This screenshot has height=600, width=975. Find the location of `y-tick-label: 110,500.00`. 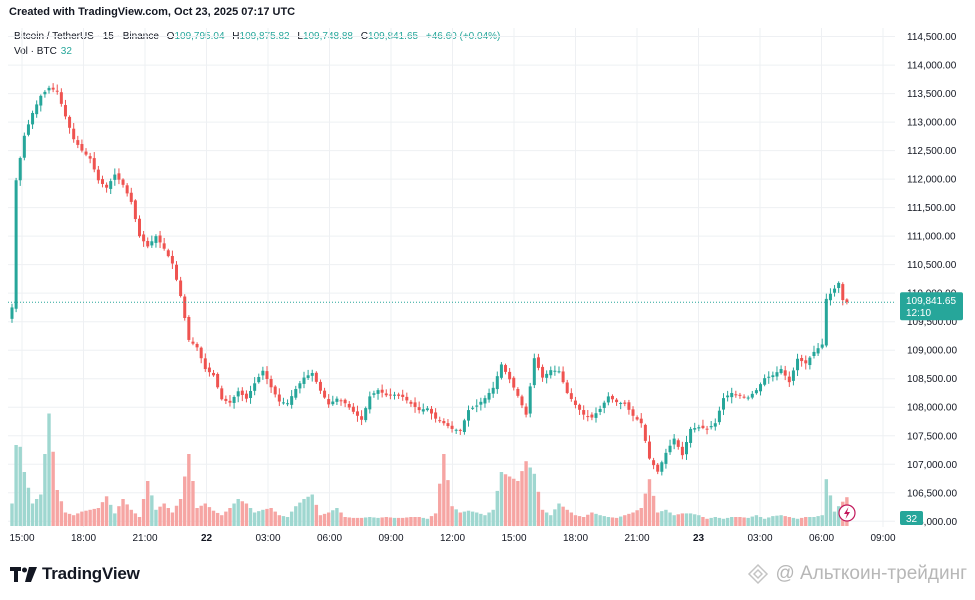

y-tick-label: 110,500.00 is located at coordinates (932, 265).